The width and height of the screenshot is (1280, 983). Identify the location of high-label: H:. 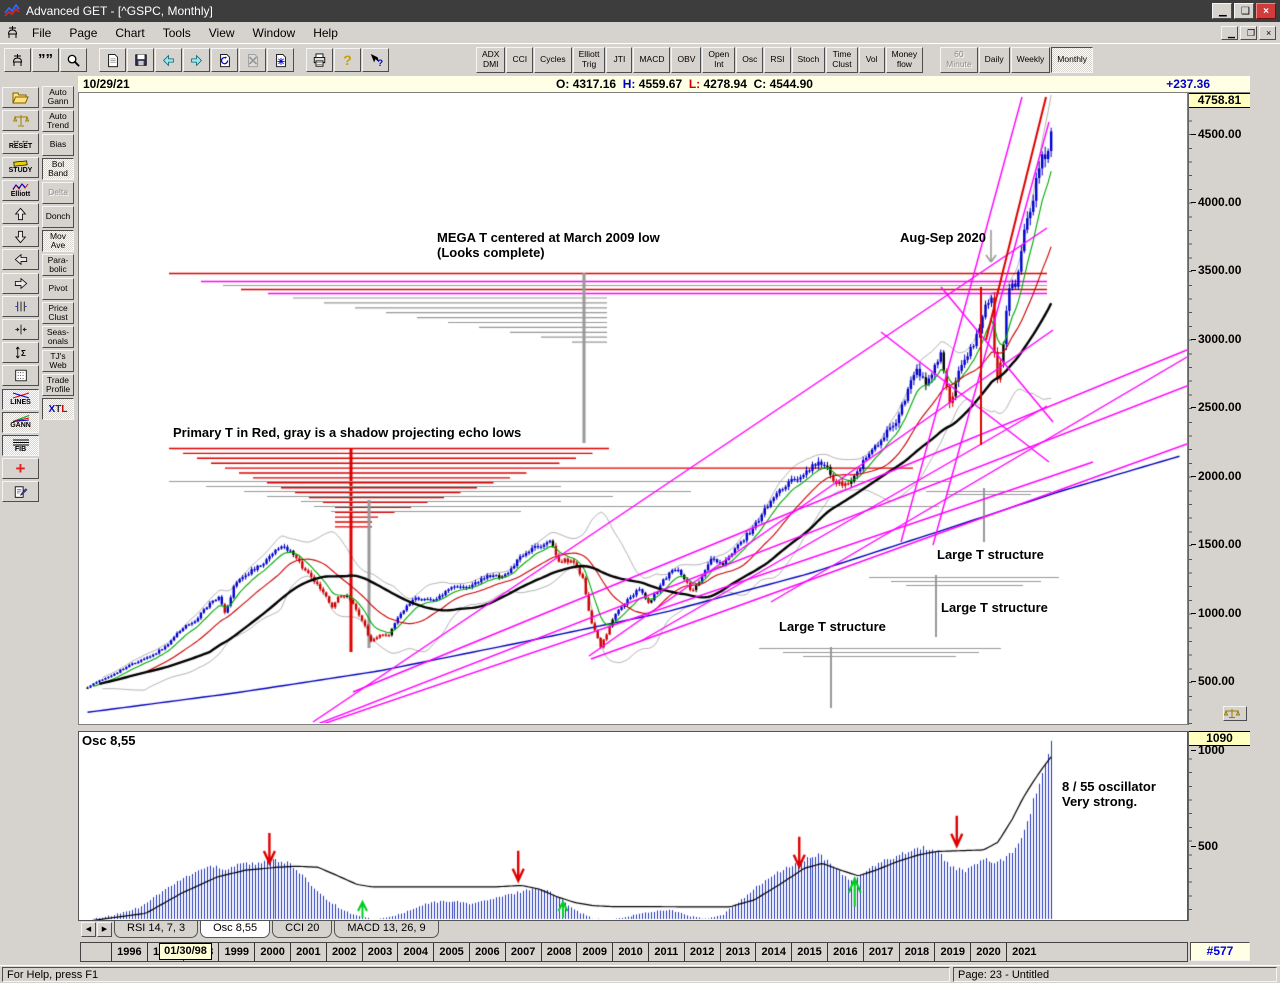
(629, 84).